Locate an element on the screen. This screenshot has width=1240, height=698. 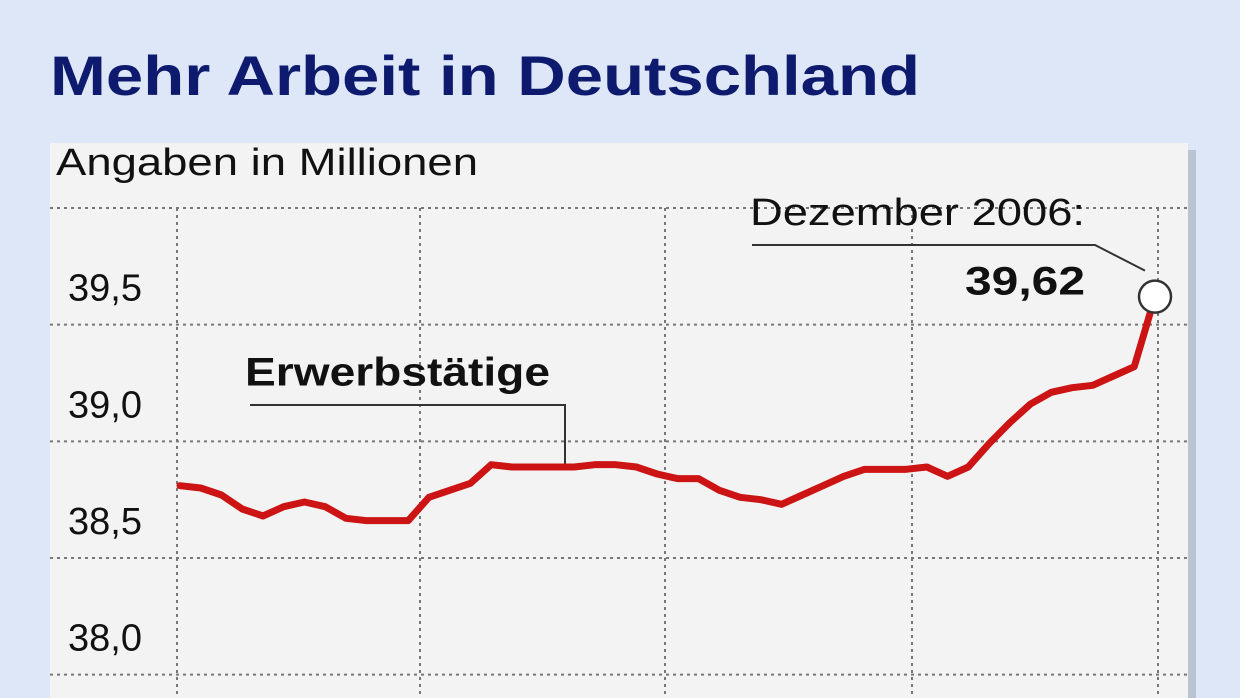
chart-subtitle: Angaben in Millionen is located at coordinates (267, 163).